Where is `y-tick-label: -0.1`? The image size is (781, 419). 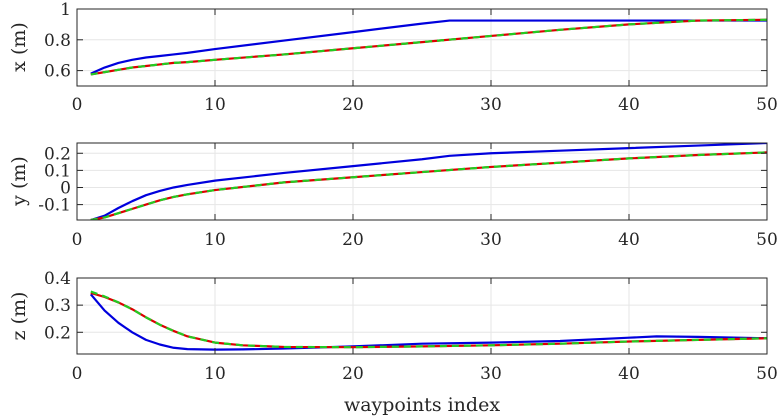 y-tick-label: -0.1 is located at coordinates (54, 206).